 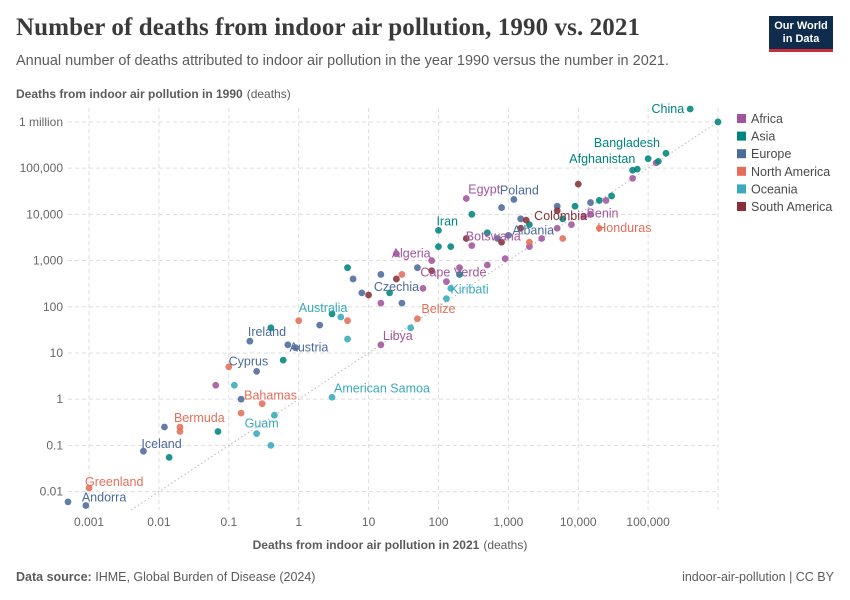 What do you see at coordinates (774, 189) in the screenshot?
I see `legend-entry: Oceania` at bounding box center [774, 189].